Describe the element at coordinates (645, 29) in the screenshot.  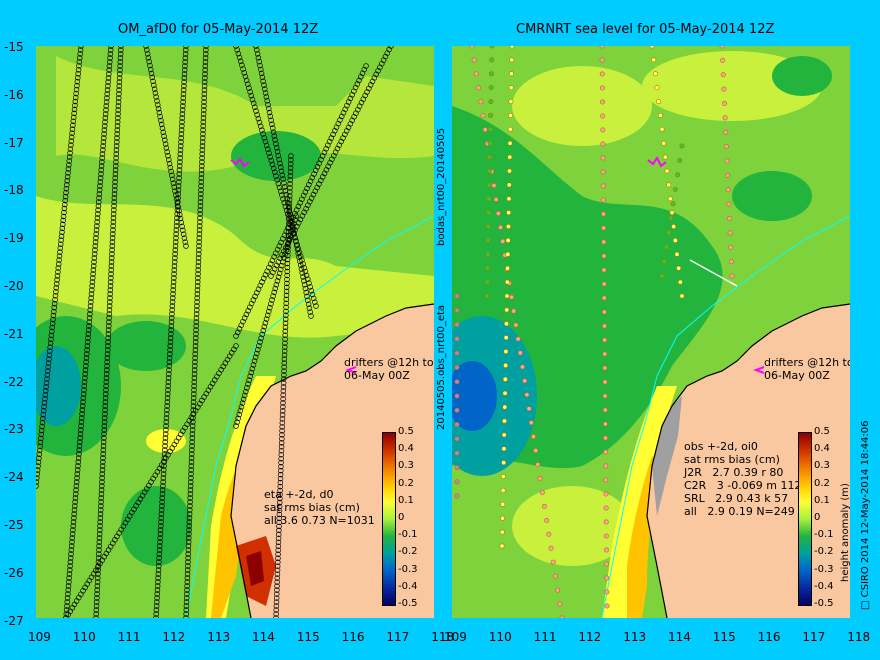
I see `right-panel-title: CMRNRT sea level for 05-May-2014 12Z` at that location.